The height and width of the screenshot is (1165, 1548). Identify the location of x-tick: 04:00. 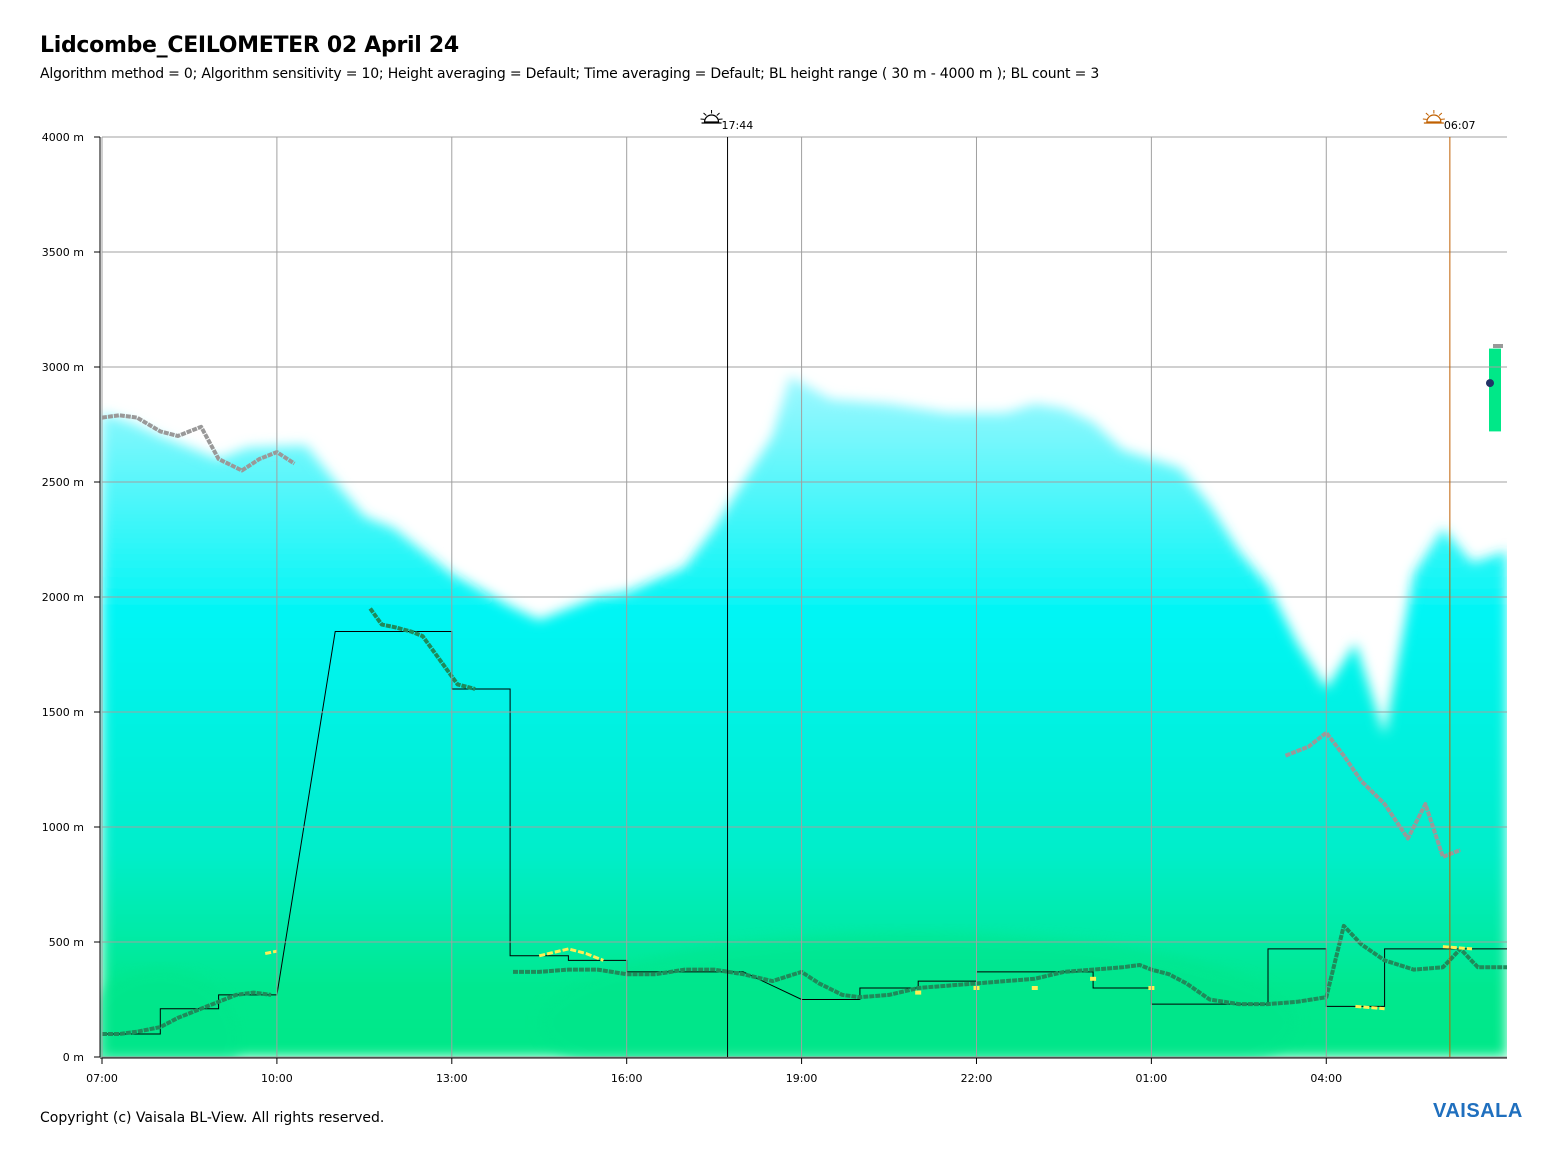
(1326, 1071).